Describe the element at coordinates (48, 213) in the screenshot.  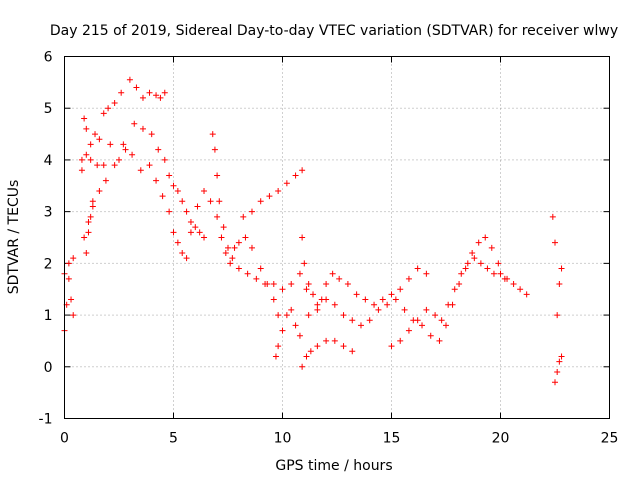
I see `y-tick-label: 3` at that location.